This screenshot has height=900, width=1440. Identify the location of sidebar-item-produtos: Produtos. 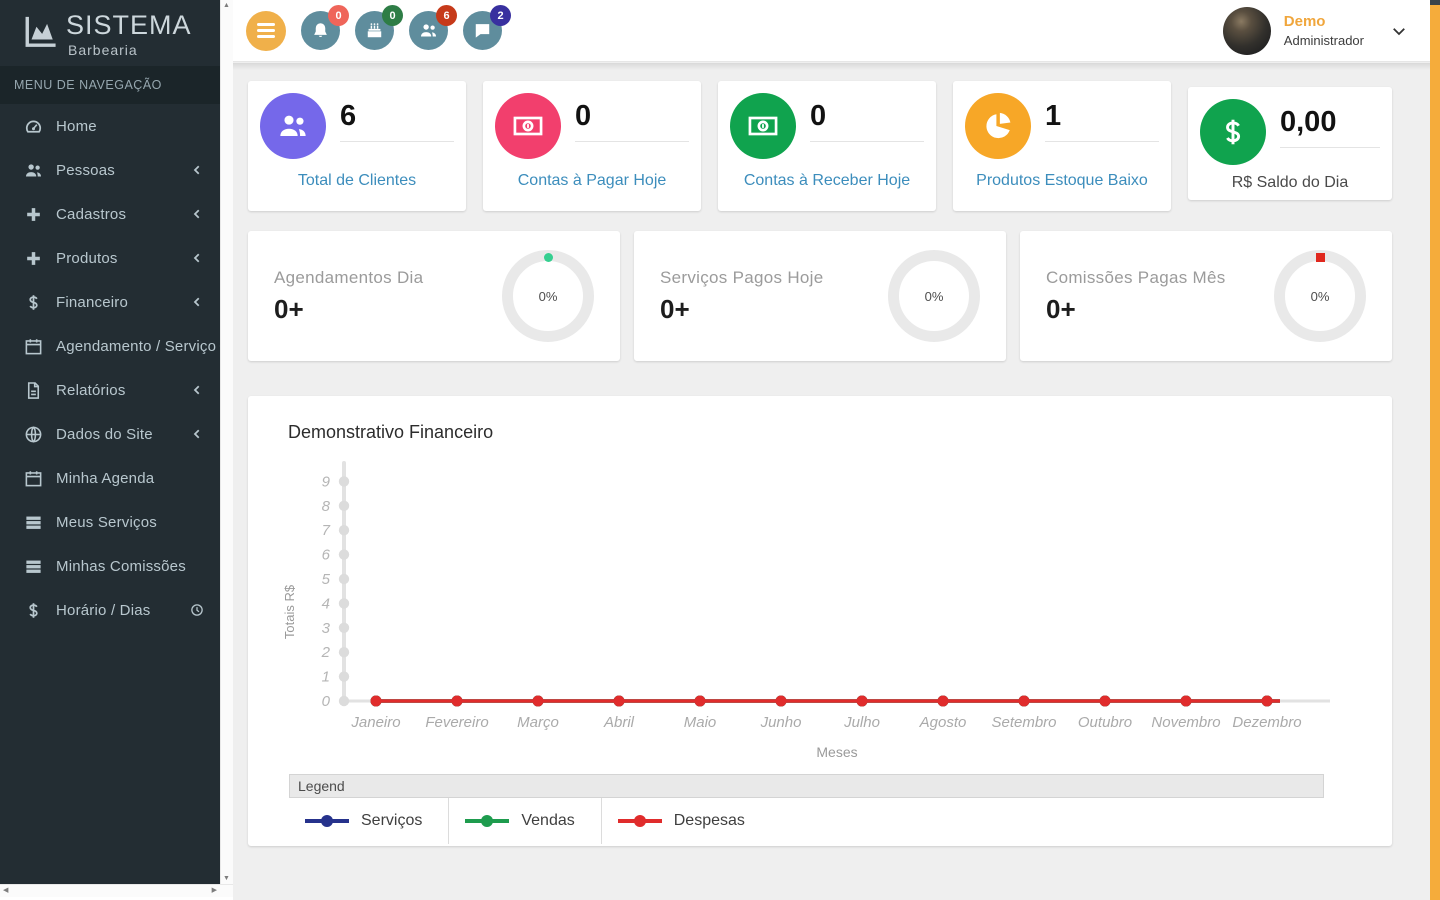
(110, 258).